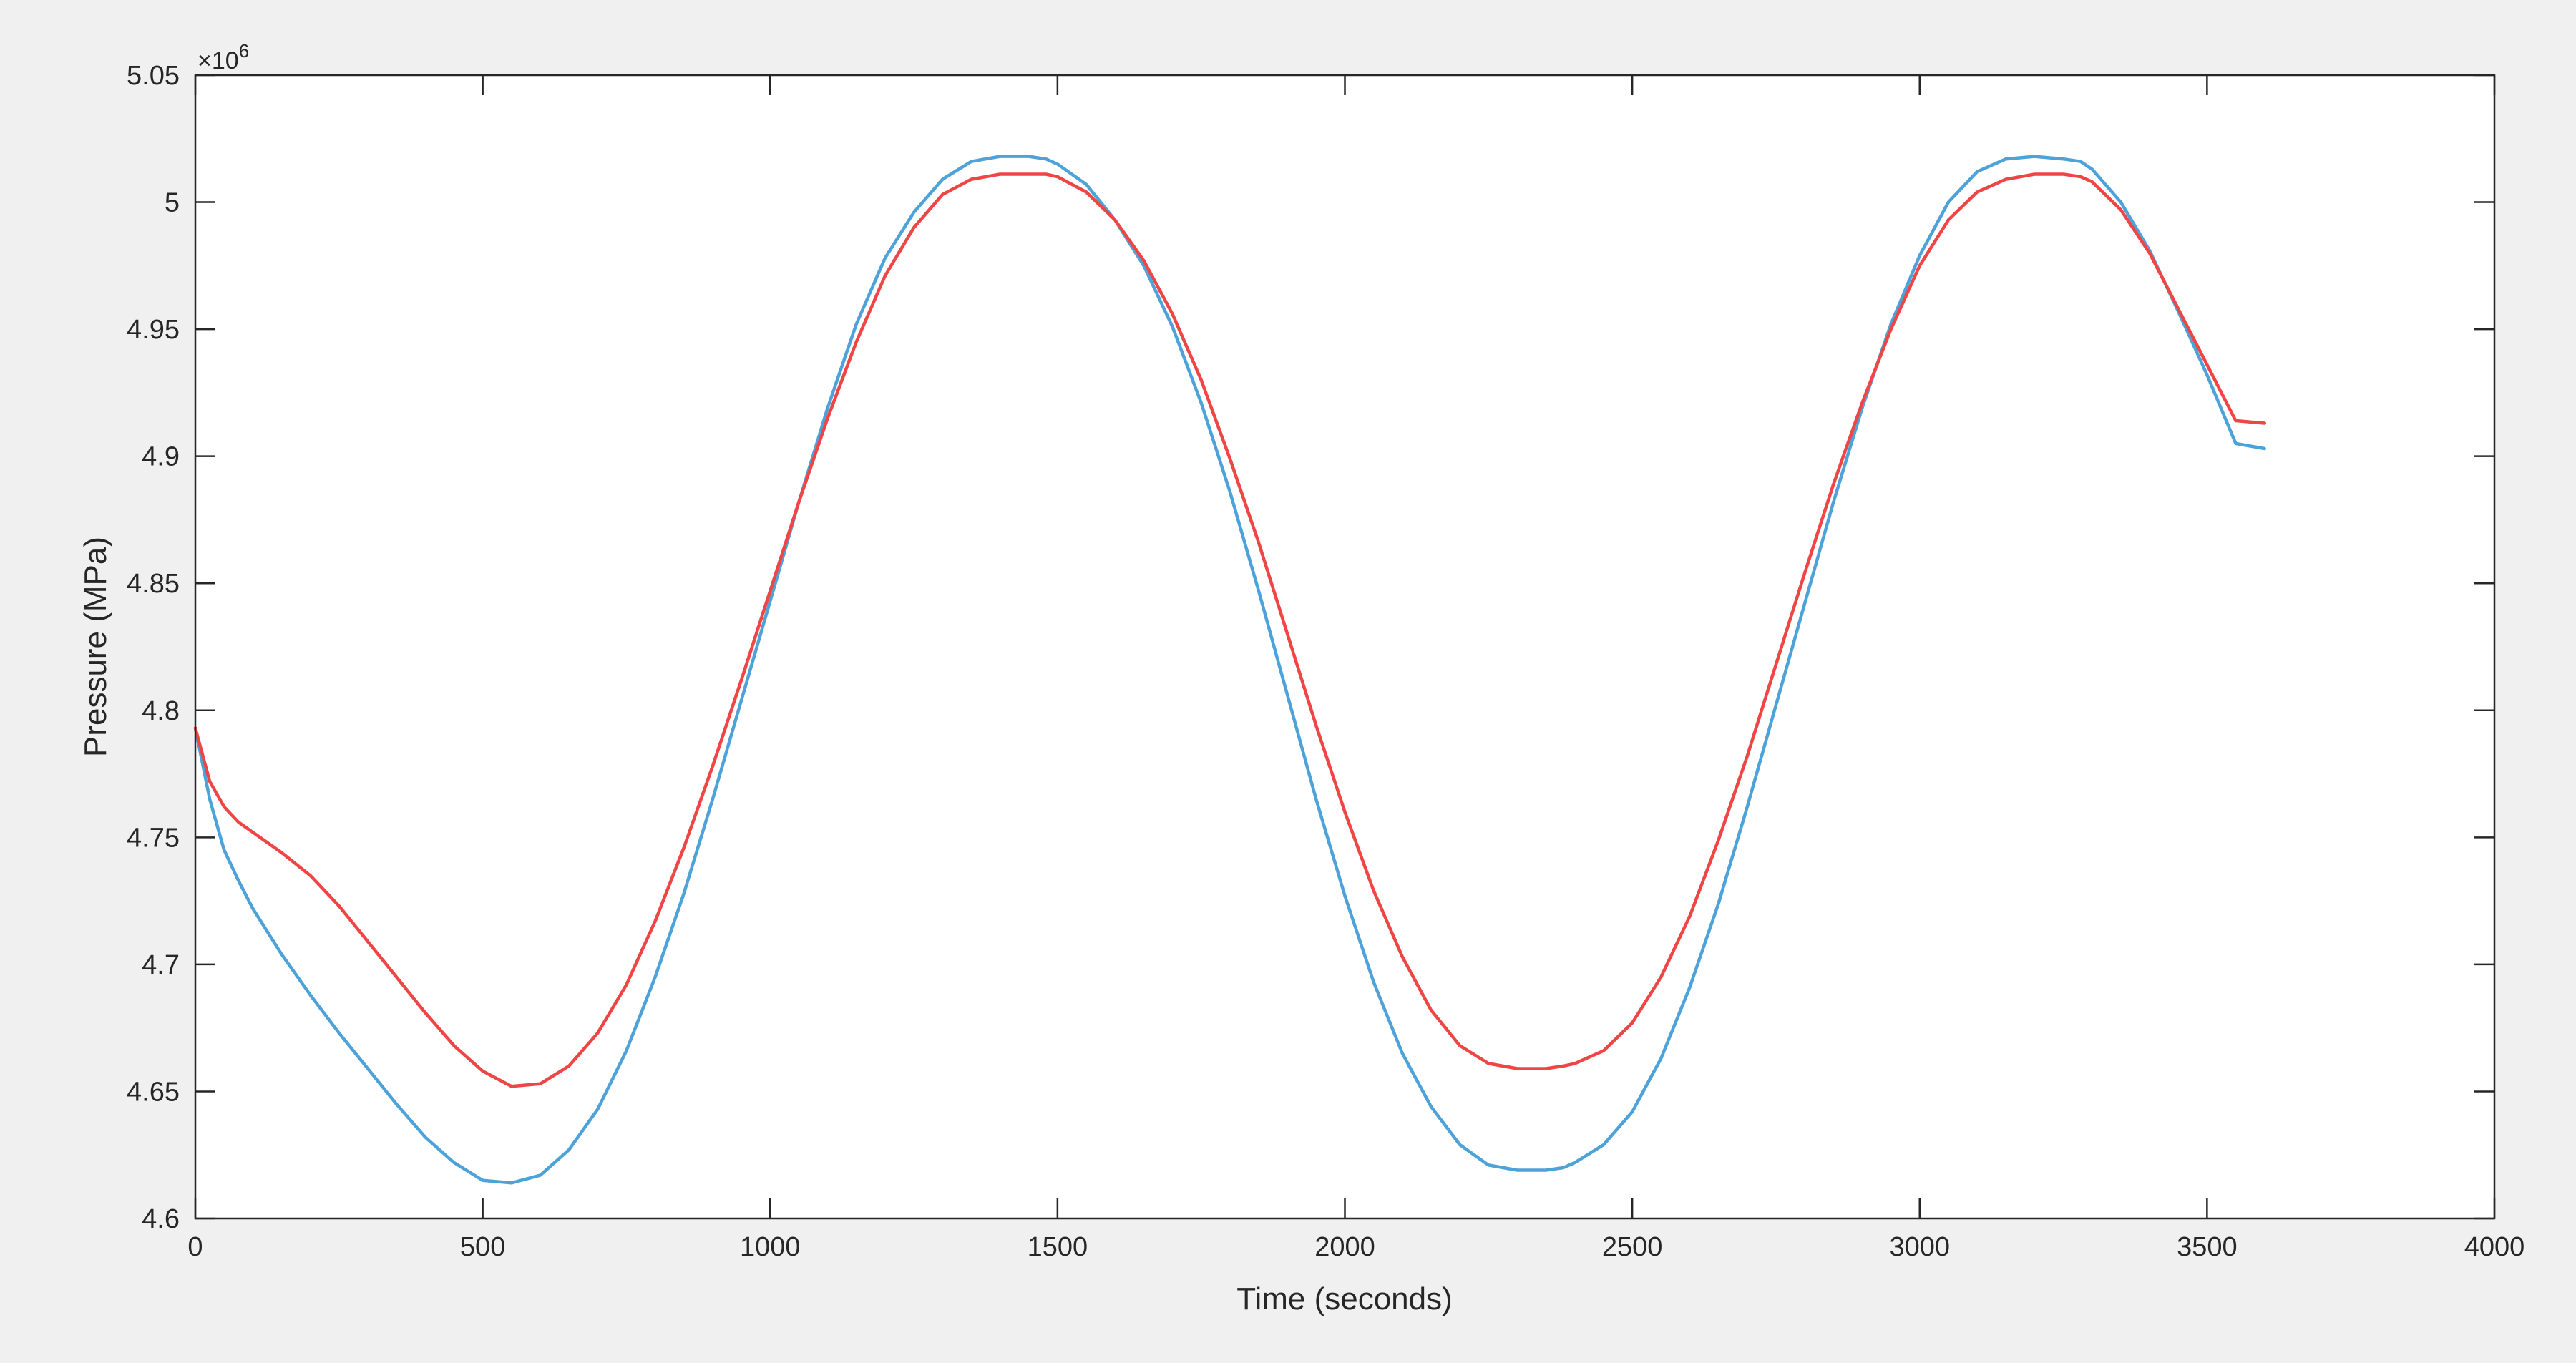  I want to click on x-tick-label: 2500, so click(1632, 1247).